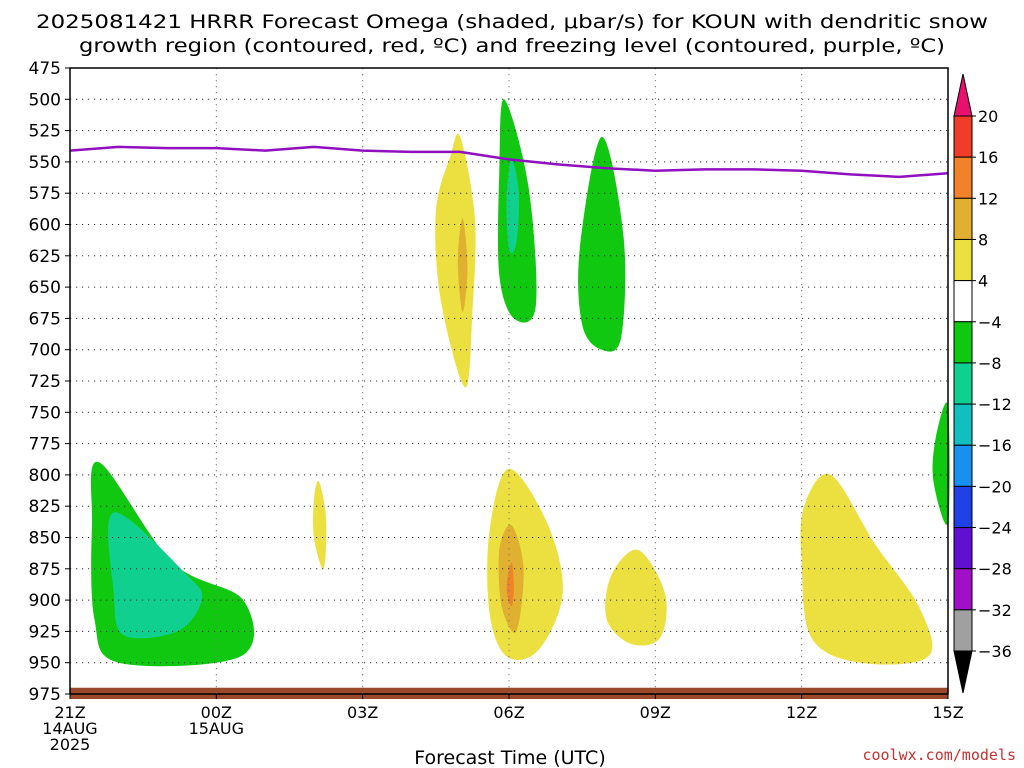 The height and width of the screenshot is (768, 1024). Describe the element at coordinates (45, 413) in the screenshot. I see `y-tick-label-750: 750` at that location.